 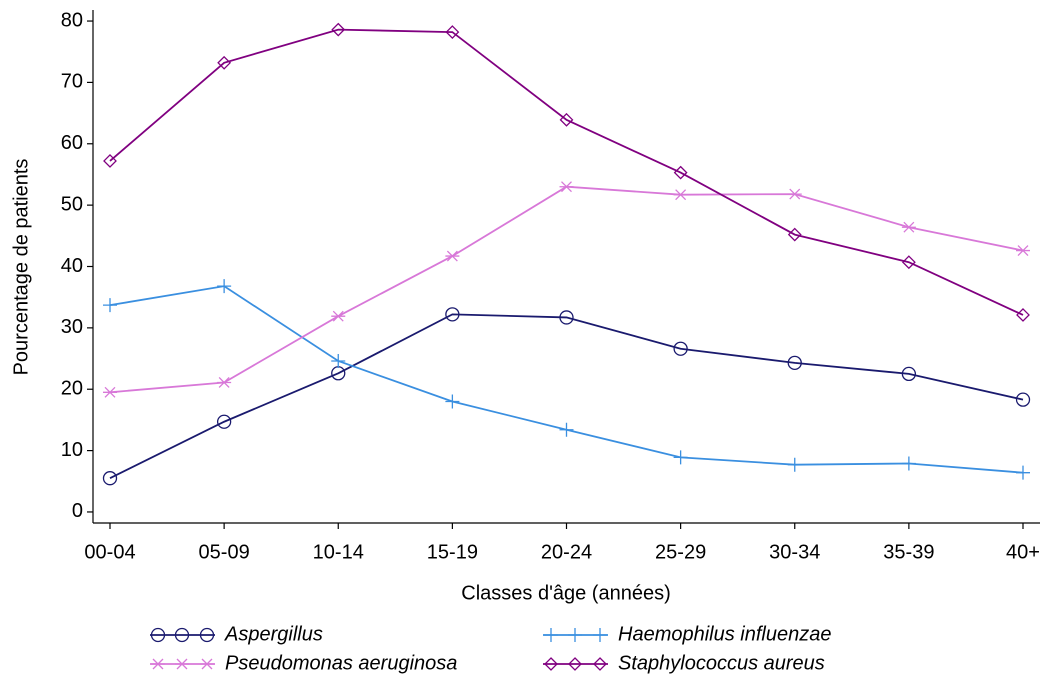 What do you see at coordinates (794, 552) in the screenshot?
I see `x-tick-label: 30-34` at bounding box center [794, 552].